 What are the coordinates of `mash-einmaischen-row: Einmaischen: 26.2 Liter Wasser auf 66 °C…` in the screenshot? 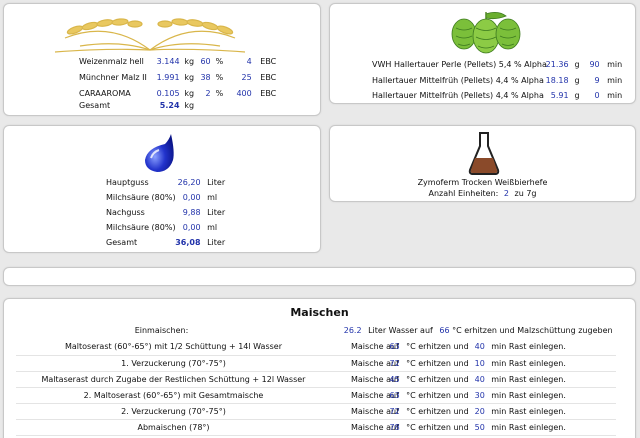 It's located at (319, 330).